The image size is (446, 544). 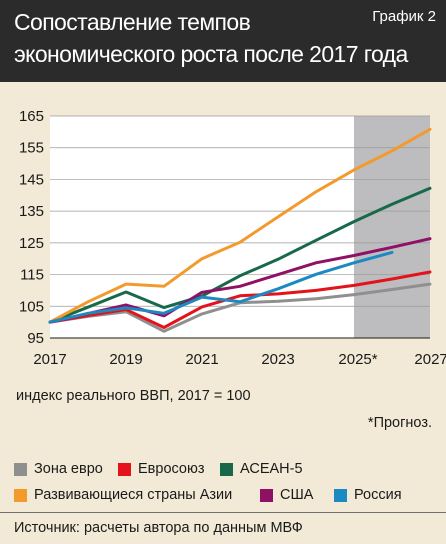 I want to click on legend-item: Развивающиеся страны Азии, so click(x=123, y=495).